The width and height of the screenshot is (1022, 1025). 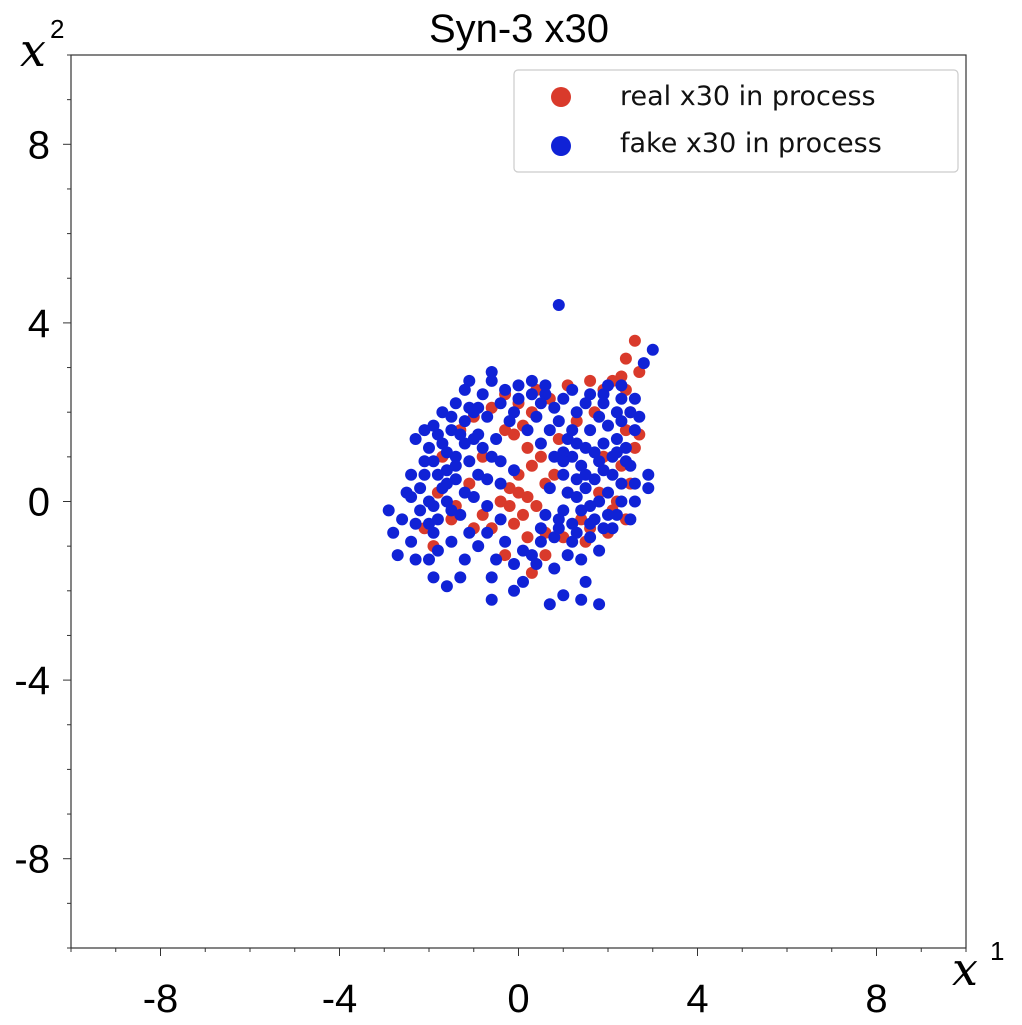 I want to click on y-tick-label: -4, so click(x=32, y=681).